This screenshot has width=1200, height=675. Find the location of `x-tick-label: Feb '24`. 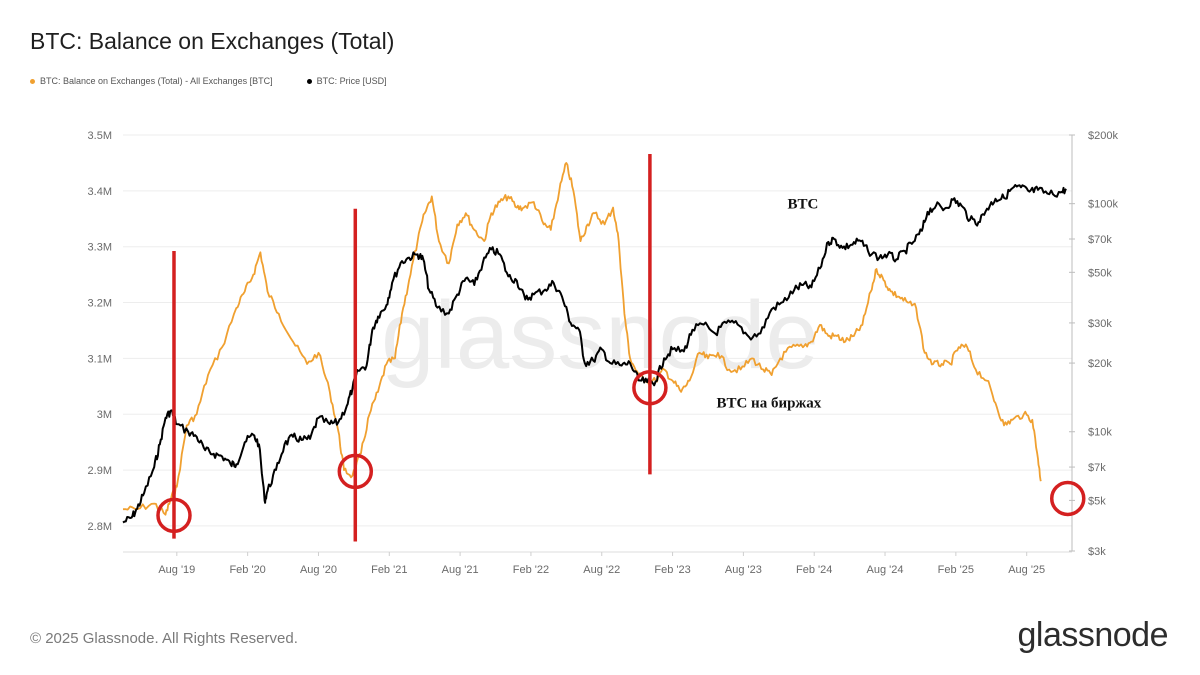

x-tick-label: Feb '24 is located at coordinates (814, 570).